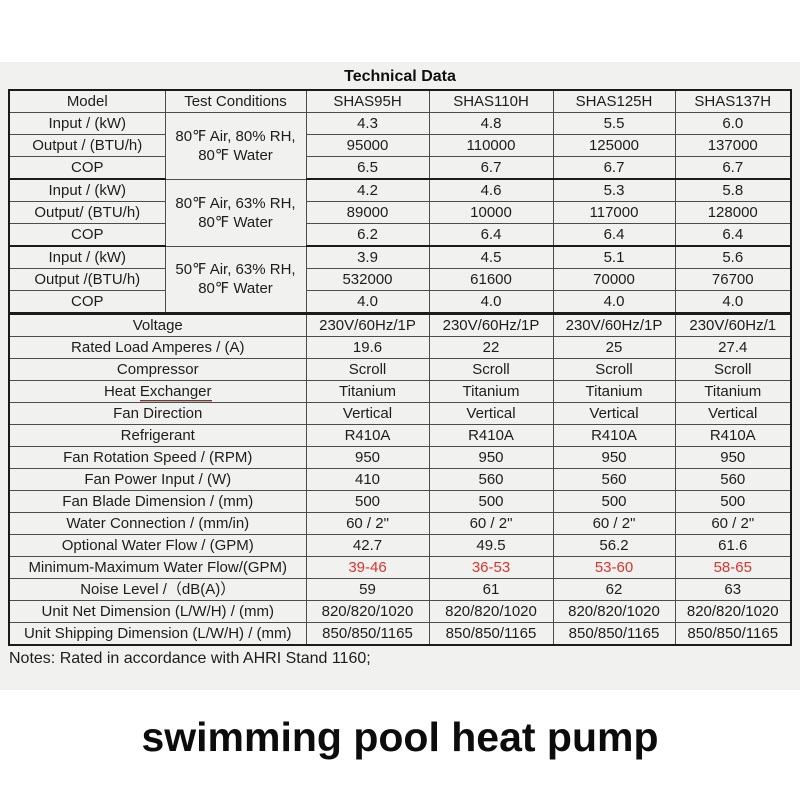 This screenshot has height=800, width=800. What do you see at coordinates (614, 567) in the screenshot?
I see `value-cell: 53-60` at bounding box center [614, 567].